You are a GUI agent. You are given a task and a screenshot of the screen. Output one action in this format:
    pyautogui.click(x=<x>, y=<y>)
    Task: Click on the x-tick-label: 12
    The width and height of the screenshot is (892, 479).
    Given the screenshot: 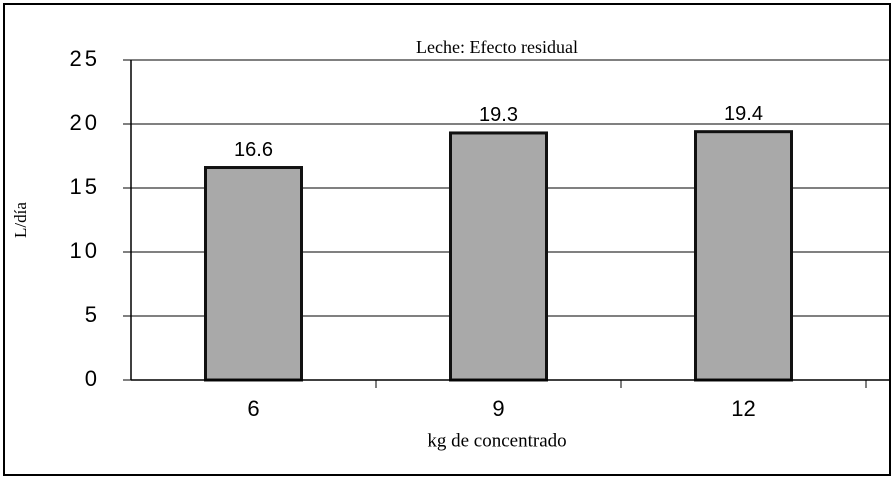 What is the action you would take?
    pyautogui.click(x=743, y=408)
    